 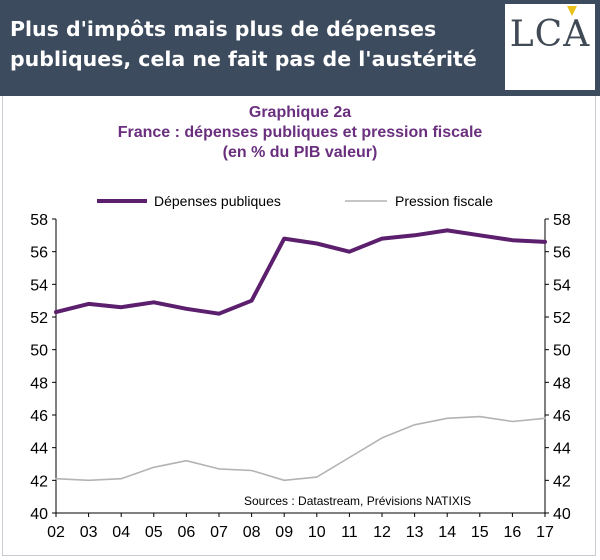 What do you see at coordinates (562, 514) in the screenshot?
I see `y-tick-label-right: 40` at bounding box center [562, 514].